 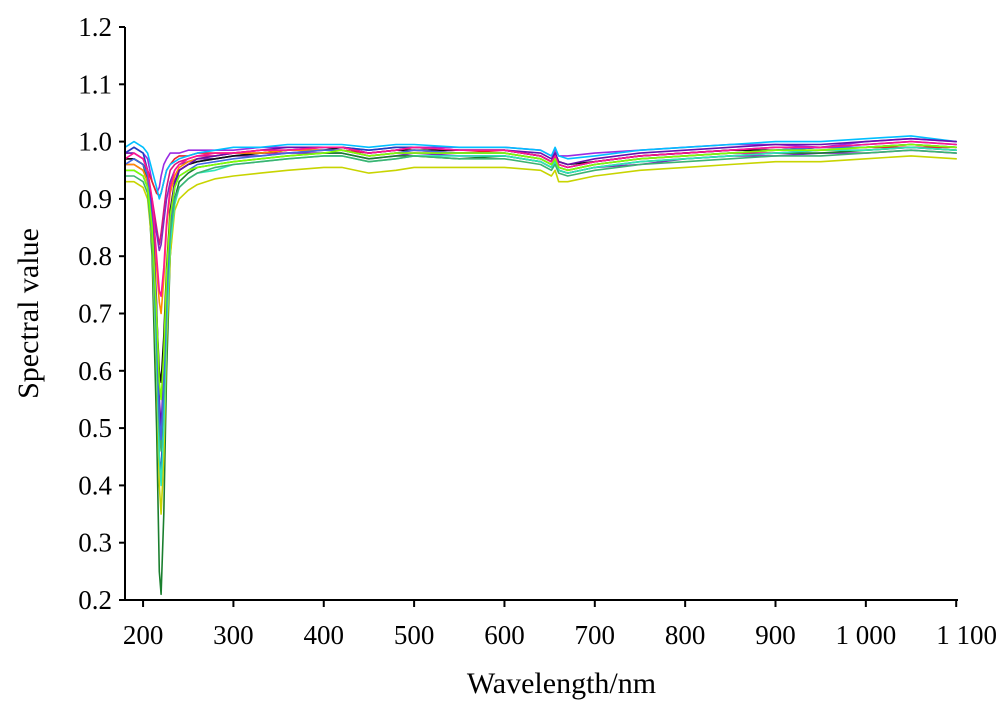 What do you see at coordinates (504, 635) in the screenshot?
I see `x-tick-label: 600` at bounding box center [504, 635].